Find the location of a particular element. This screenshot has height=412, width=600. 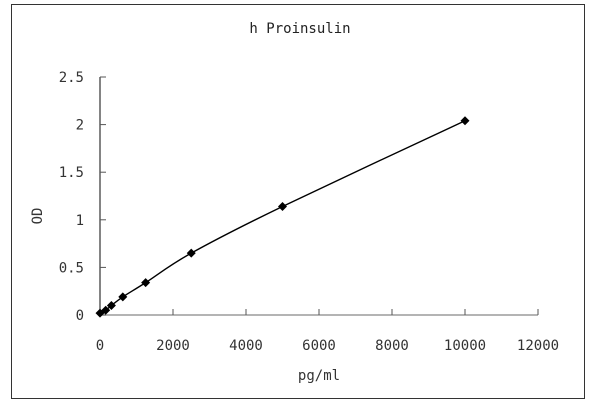

x-tick-label: 6000 is located at coordinates (319, 346).